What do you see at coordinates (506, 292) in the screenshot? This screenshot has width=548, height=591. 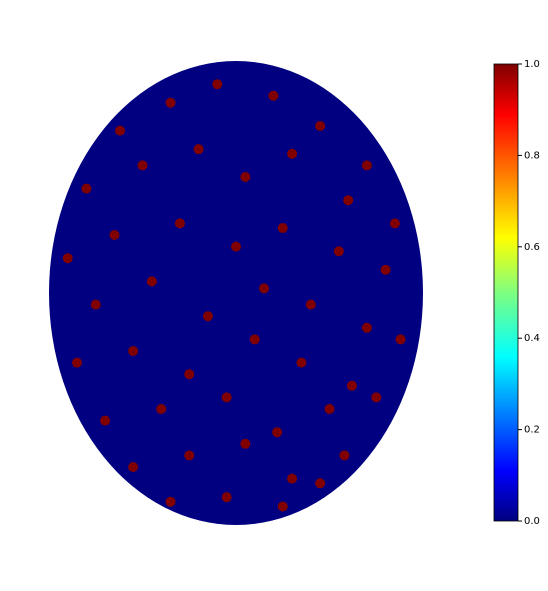 I see `colorbar` at bounding box center [506, 292].